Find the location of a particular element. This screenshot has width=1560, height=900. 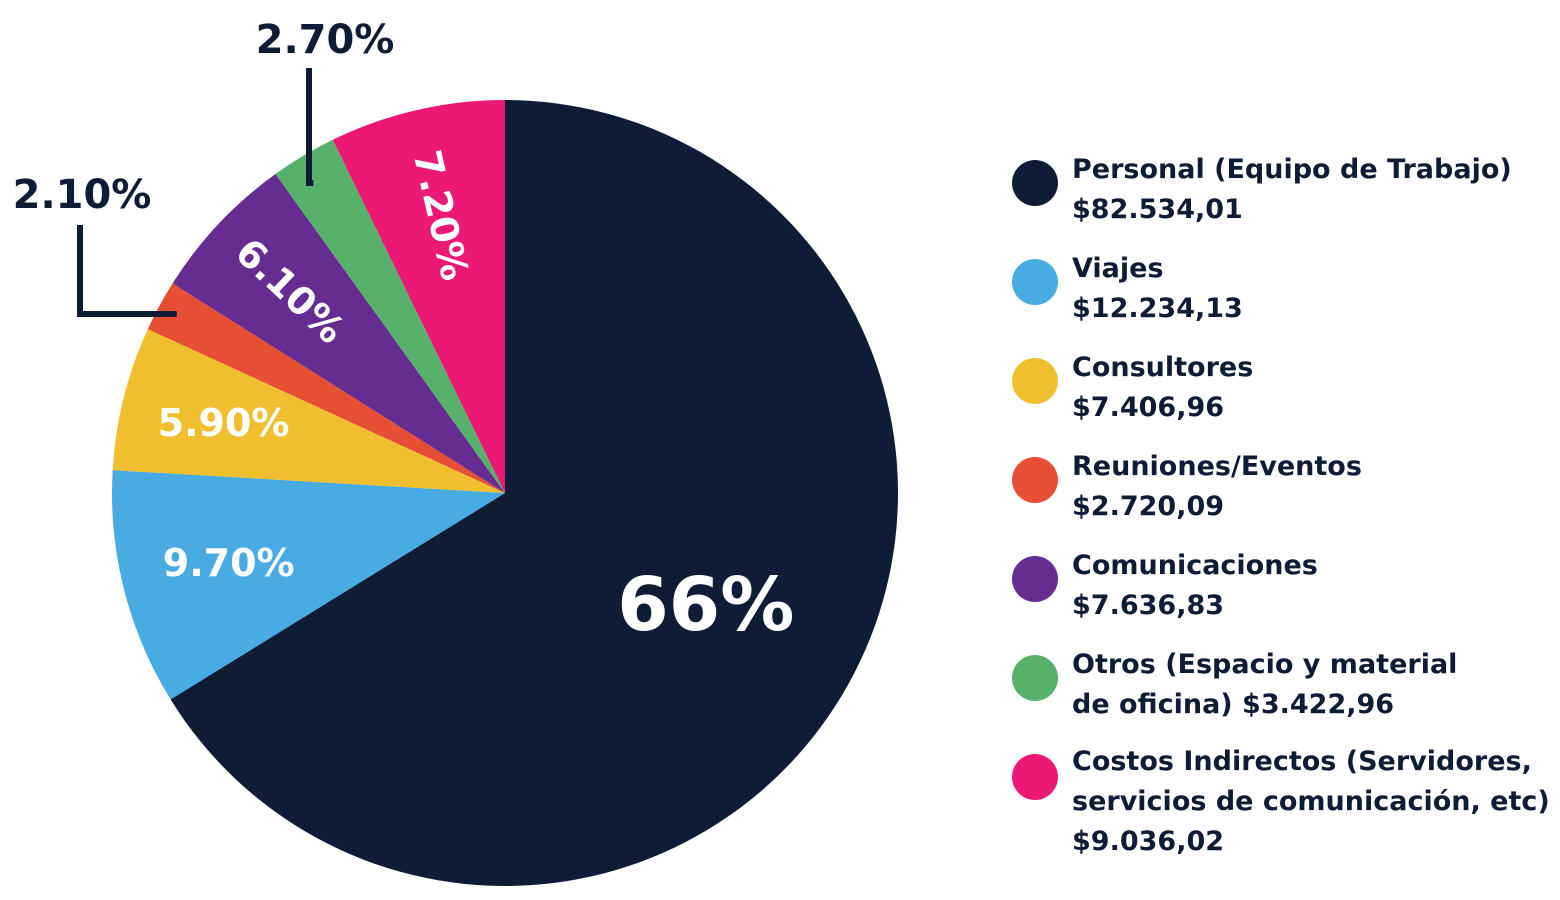

slice-label-viajes: 9.70% is located at coordinates (229, 563).